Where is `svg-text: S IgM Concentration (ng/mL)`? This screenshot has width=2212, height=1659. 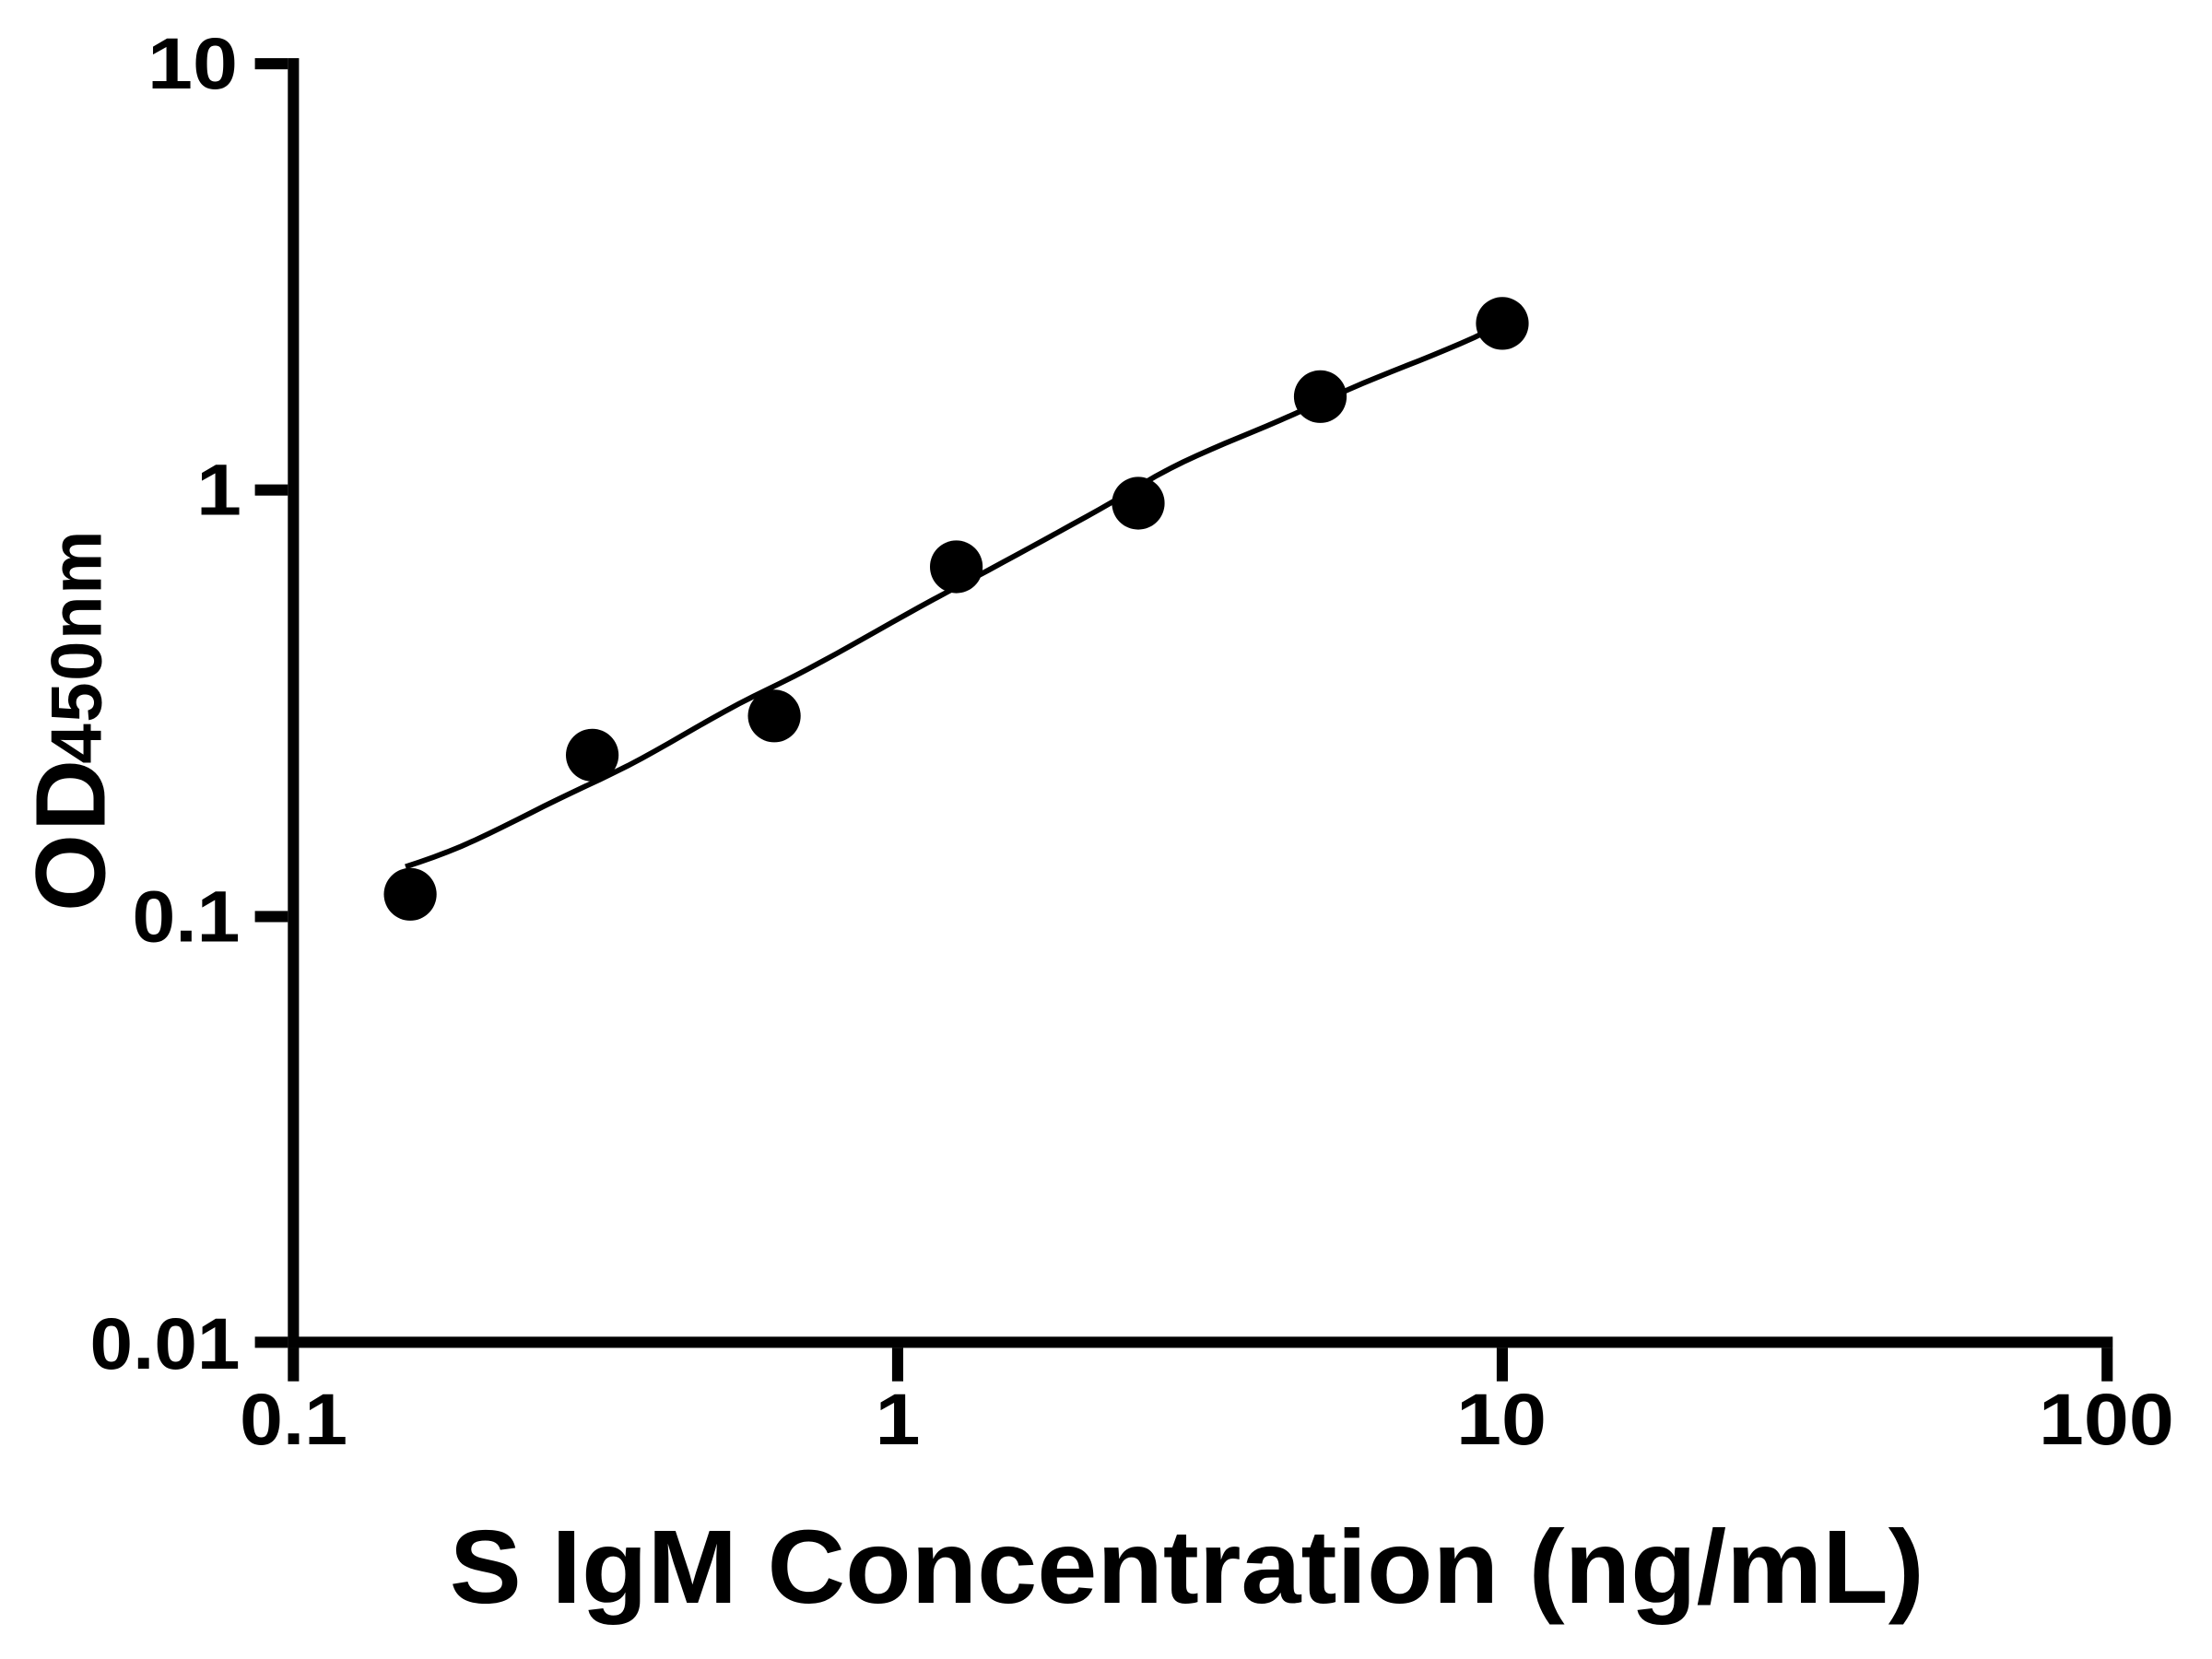
svg-text: S IgM Concentration (ng/mL) is located at coordinates (1187, 1567).